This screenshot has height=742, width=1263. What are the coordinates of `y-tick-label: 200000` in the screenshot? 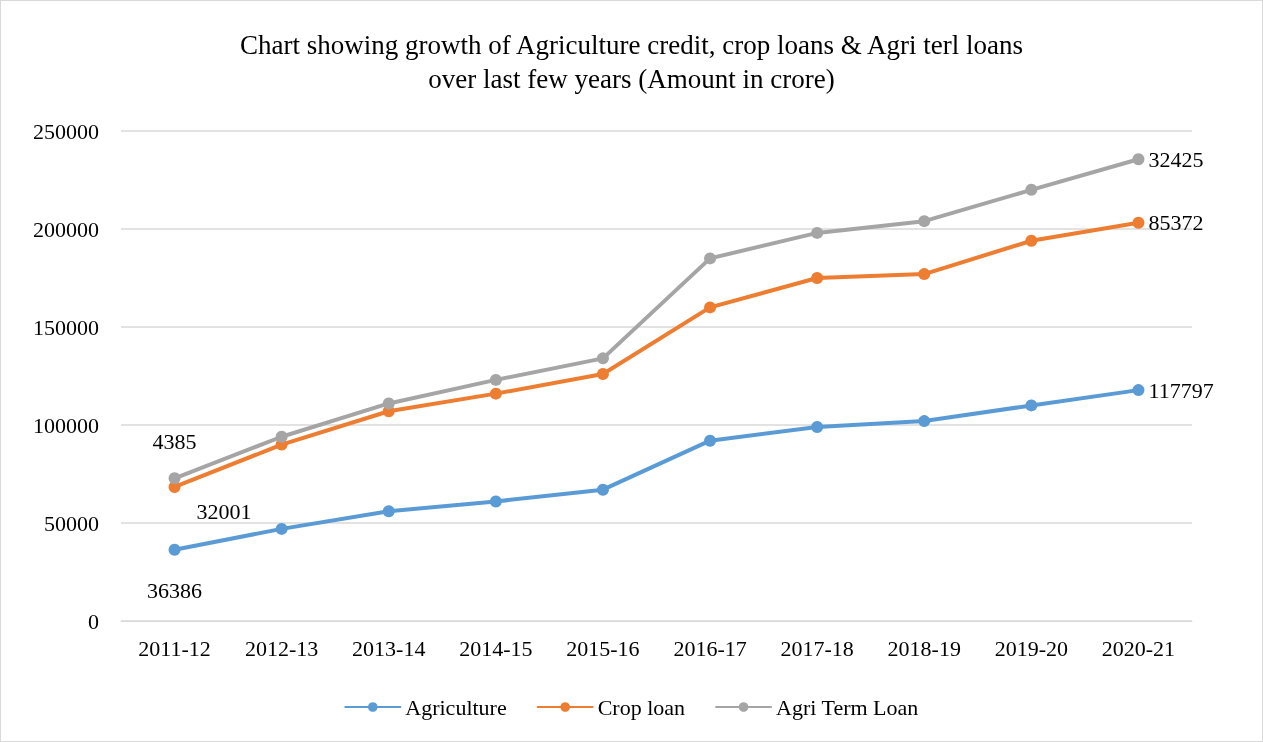 It's located at (66, 229).